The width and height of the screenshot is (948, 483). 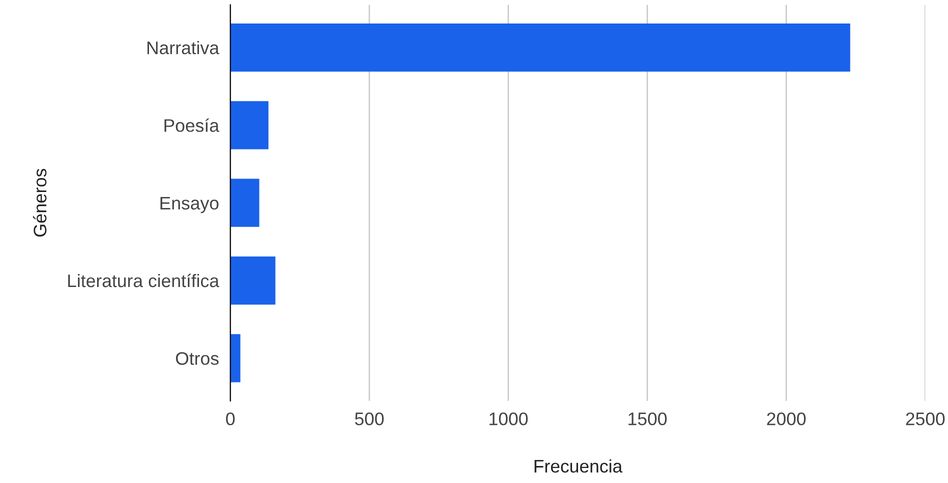 What do you see at coordinates (192, 125) in the screenshot?
I see `y-tick-label: Poesía` at bounding box center [192, 125].